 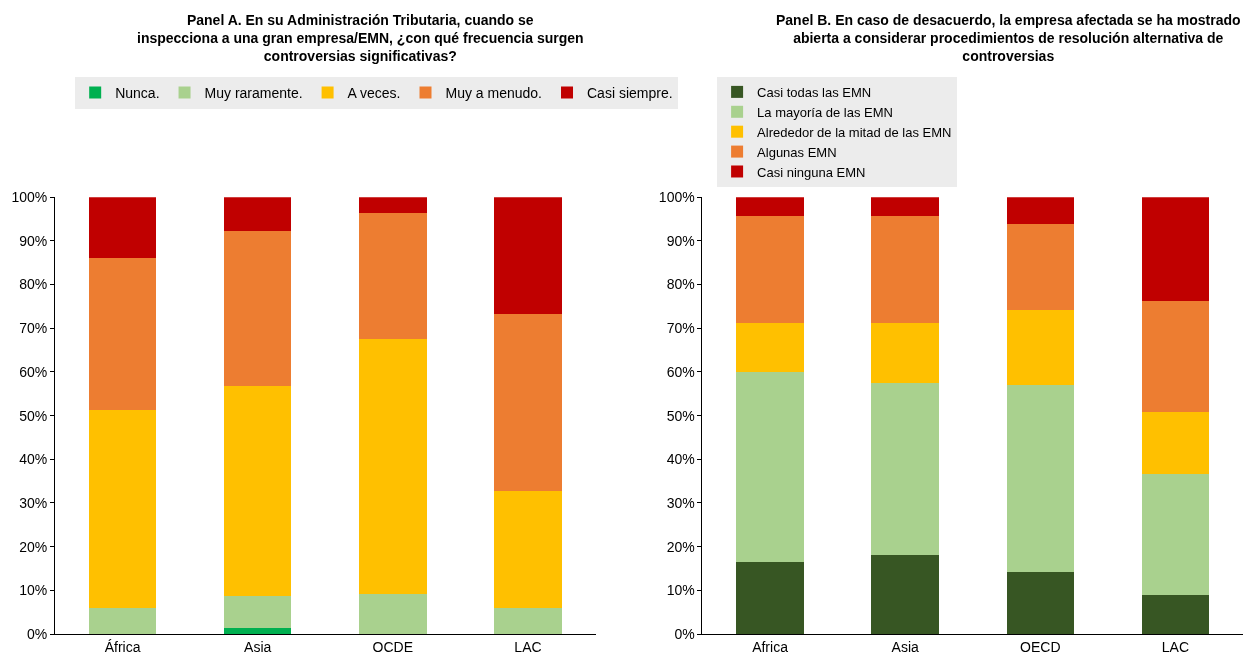 I want to click on legend-label: Alrededor de la mitad de las EMN, so click(x=854, y=132).